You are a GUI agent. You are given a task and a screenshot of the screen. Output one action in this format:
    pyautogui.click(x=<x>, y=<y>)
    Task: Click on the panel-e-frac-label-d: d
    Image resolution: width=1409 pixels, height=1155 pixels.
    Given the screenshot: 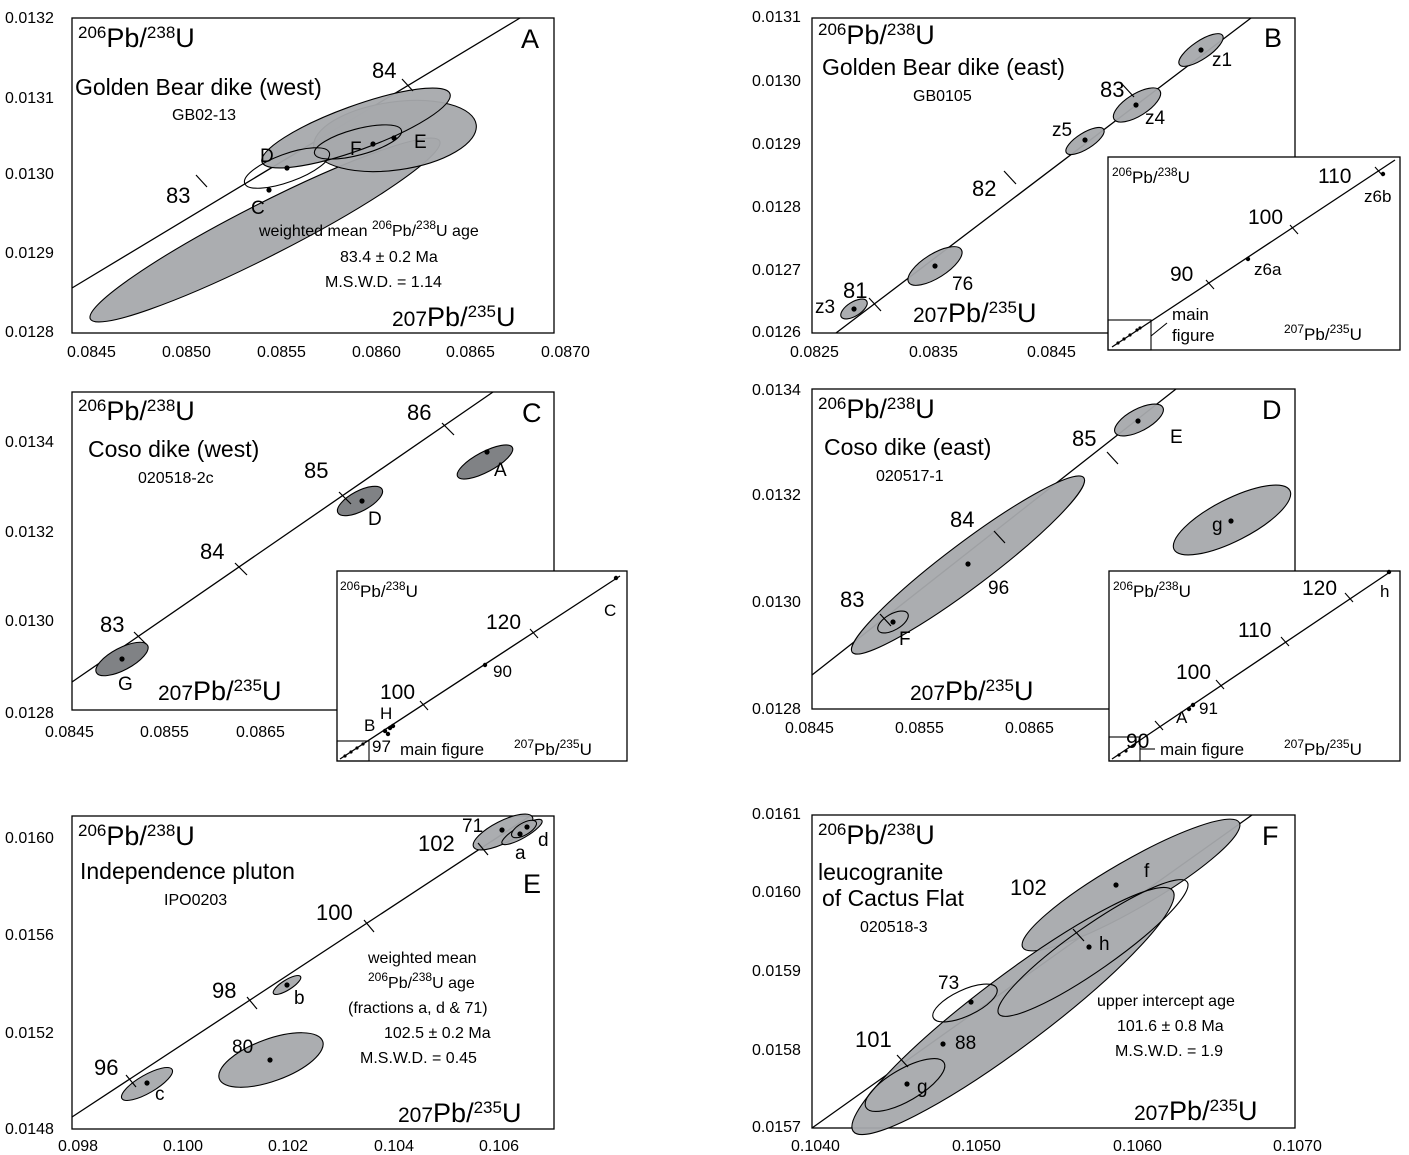 What is the action you would take?
    pyautogui.click(x=543, y=840)
    